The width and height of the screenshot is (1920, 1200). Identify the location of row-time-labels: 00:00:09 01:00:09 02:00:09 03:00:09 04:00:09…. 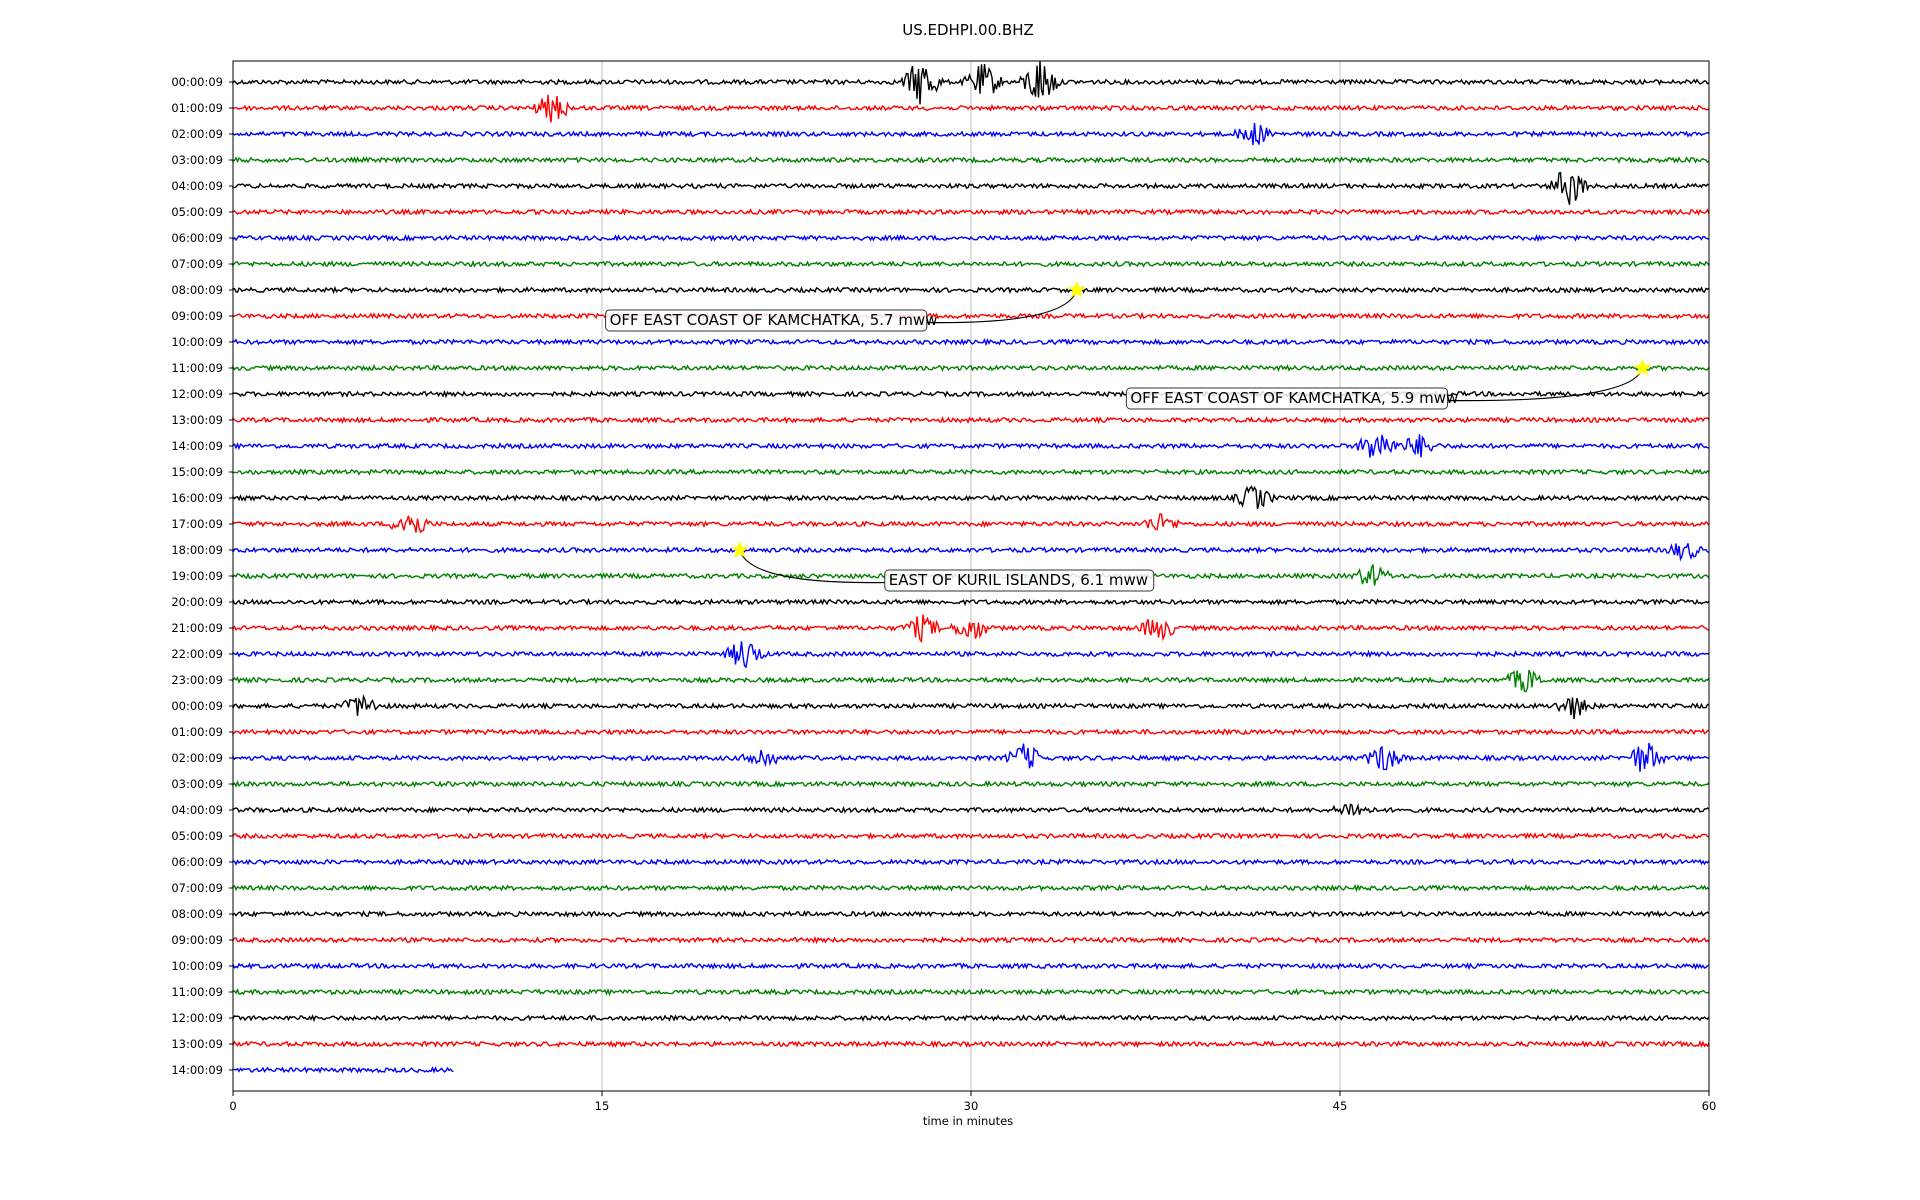
(202, 576).